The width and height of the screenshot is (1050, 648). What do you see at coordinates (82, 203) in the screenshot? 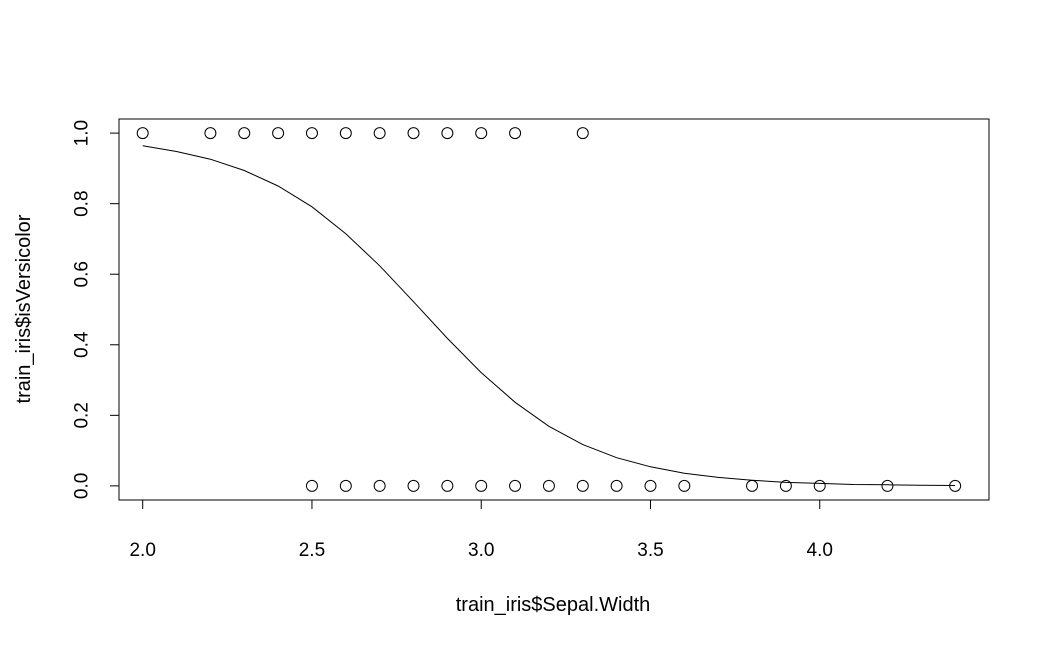
I see `y-tick-label: 0.8` at bounding box center [82, 203].